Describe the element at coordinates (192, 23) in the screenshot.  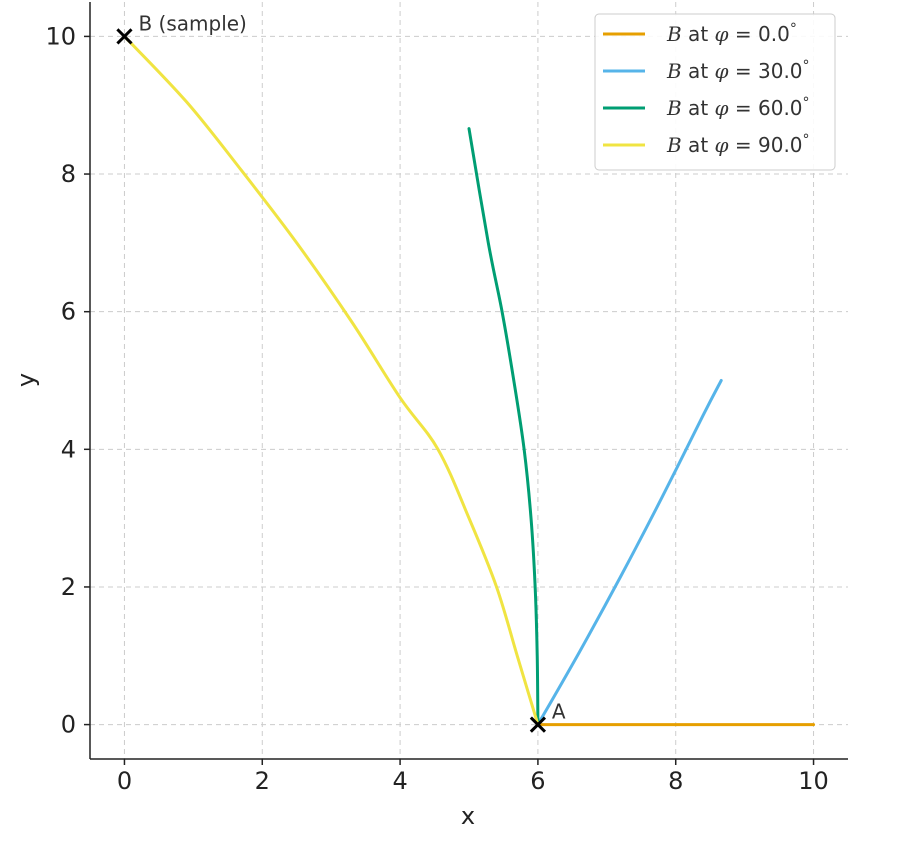
I see `annotation-label: B (sample)` at that location.